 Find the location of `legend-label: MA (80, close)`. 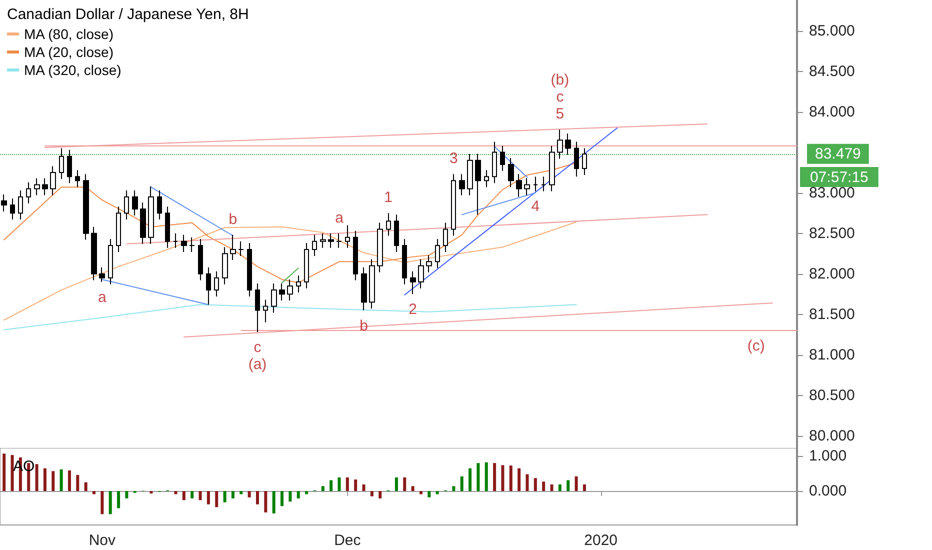

legend-label: MA (80, close) is located at coordinates (69, 34).